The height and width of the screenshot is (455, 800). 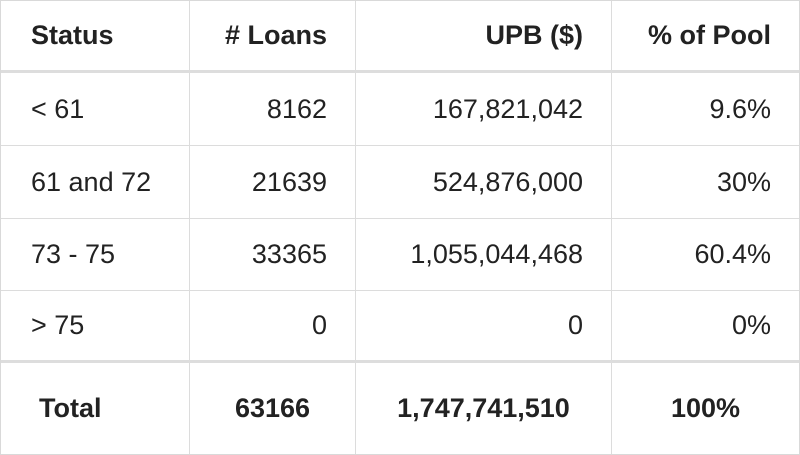 What do you see at coordinates (95, 325) in the screenshot?
I see `status-cell: > 75` at bounding box center [95, 325].